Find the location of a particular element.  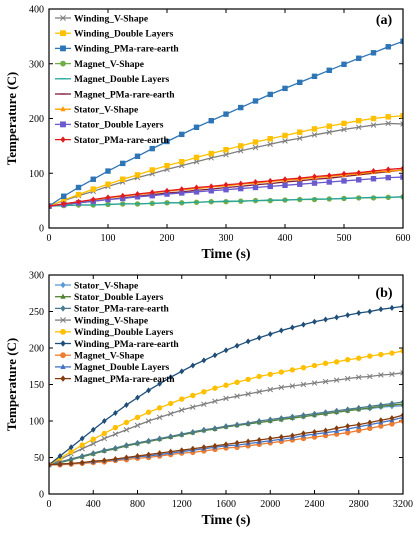

x-axis-title: Time (s) is located at coordinates (225, 520).